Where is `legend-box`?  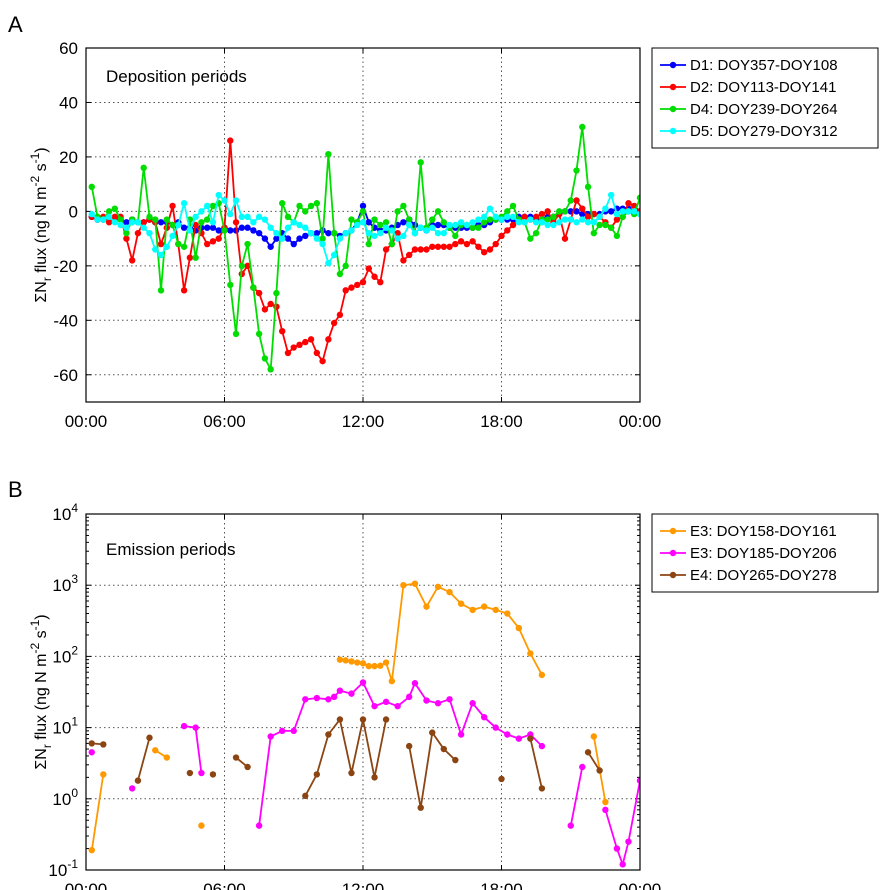
legend-box is located at coordinates (765, 98).